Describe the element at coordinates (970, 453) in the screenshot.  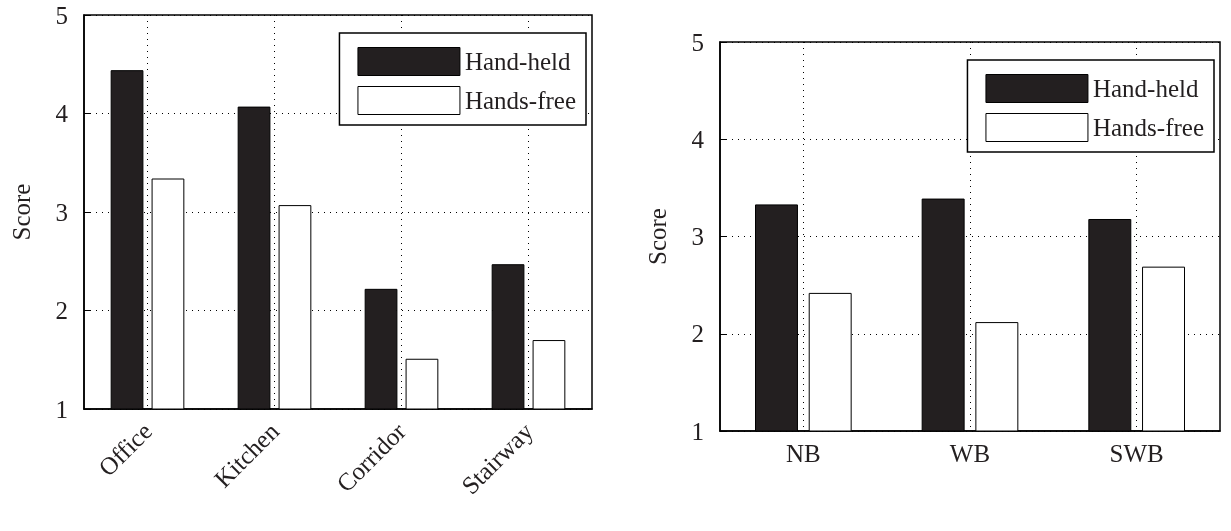
I see `x-tick-label: WB` at that location.